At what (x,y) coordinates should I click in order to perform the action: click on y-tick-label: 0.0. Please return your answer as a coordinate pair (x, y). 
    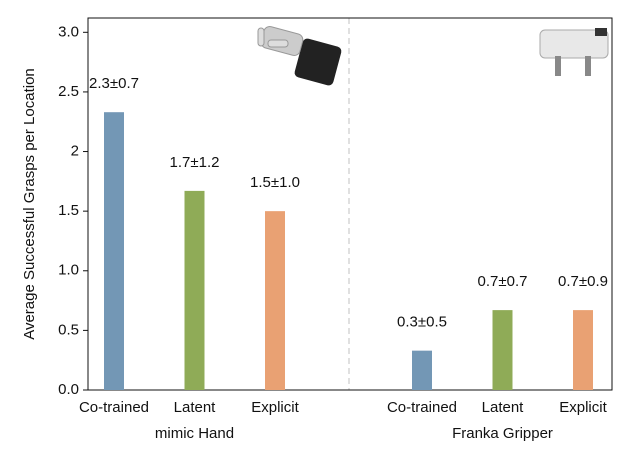
    Looking at the image, I should click on (68, 389).